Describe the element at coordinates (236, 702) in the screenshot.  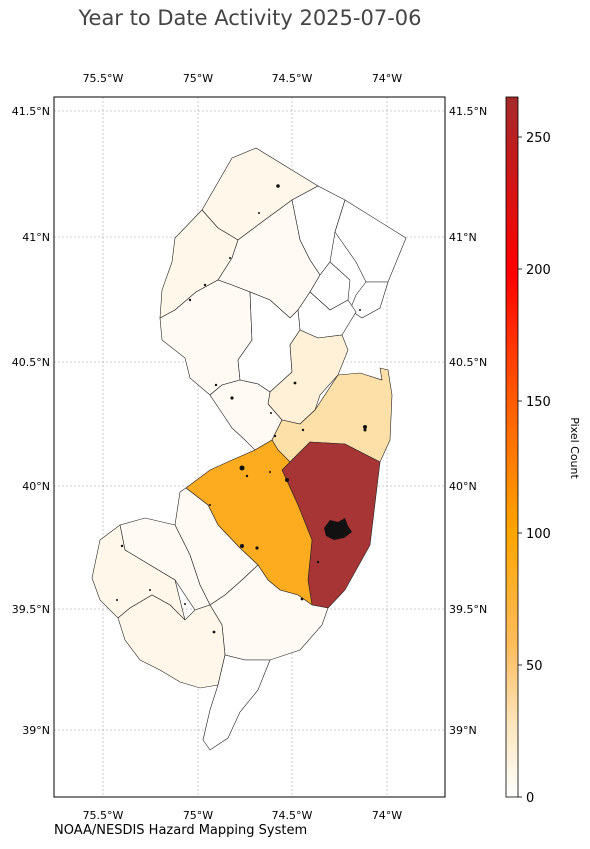
I see `county-cape-may` at that location.